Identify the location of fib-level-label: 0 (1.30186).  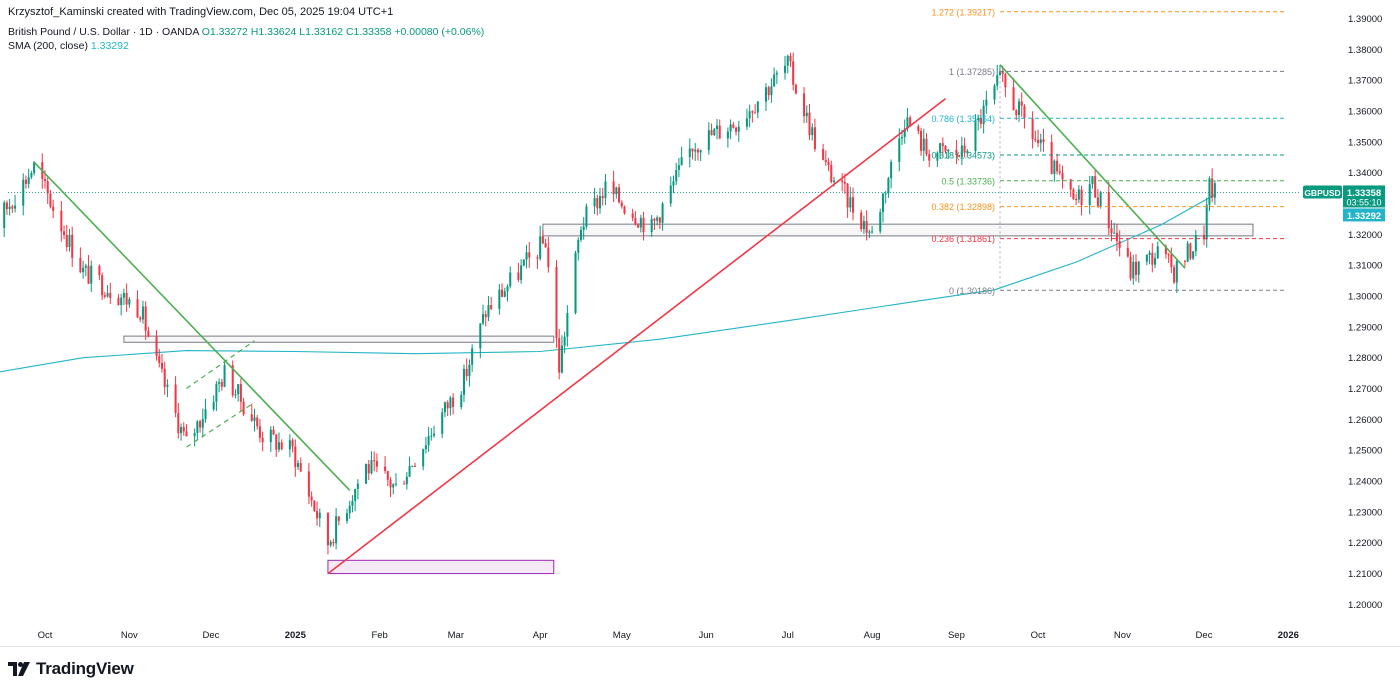
(972, 291).